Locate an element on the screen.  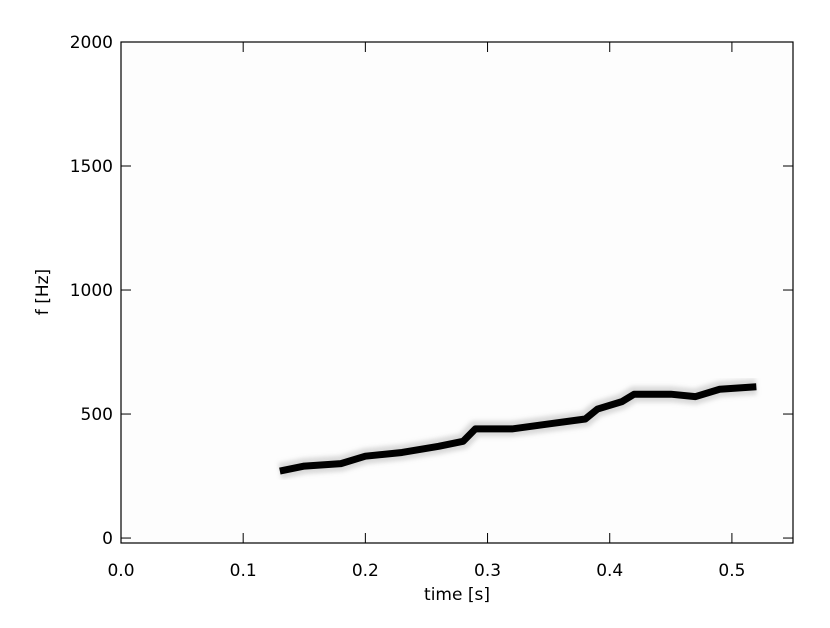
y-axis-label: f [Hz] is located at coordinates (43, 292).